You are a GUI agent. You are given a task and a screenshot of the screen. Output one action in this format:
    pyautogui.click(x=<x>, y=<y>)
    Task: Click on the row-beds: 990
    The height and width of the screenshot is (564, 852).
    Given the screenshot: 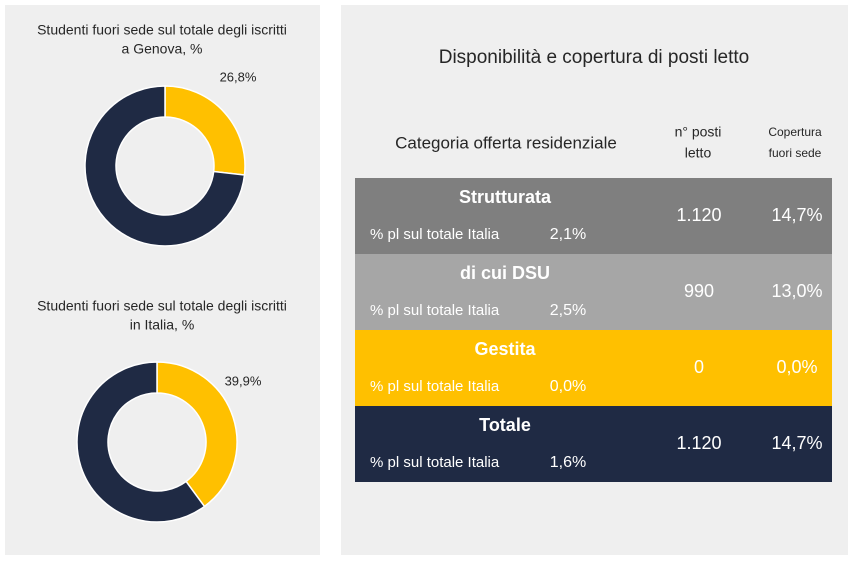 What is the action you would take?
    pyautogui.click(x=699, y=291)
    